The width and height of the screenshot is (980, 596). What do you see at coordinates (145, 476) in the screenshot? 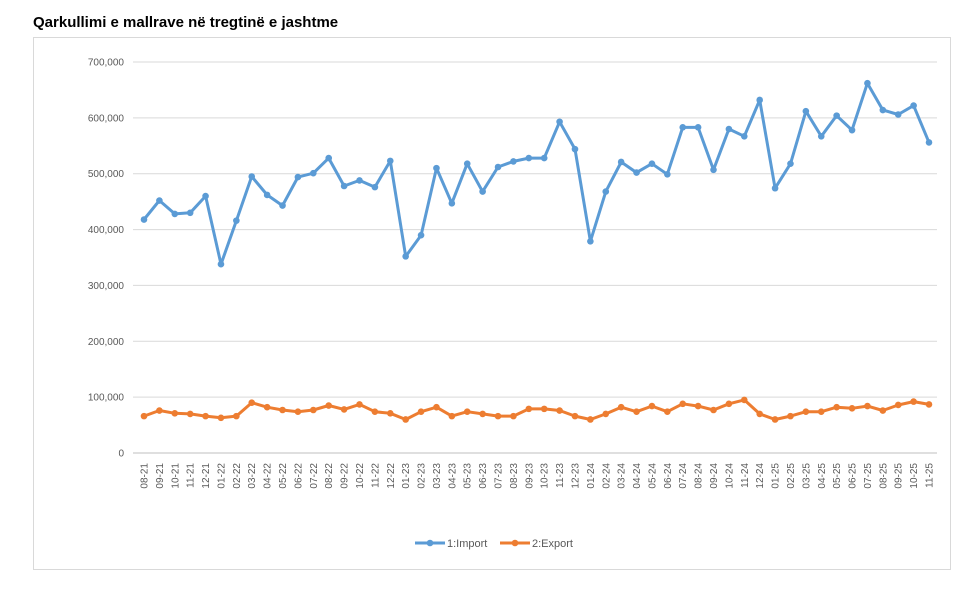
I see `x-tick-label: 08-21` at bounding box center [145, 476].